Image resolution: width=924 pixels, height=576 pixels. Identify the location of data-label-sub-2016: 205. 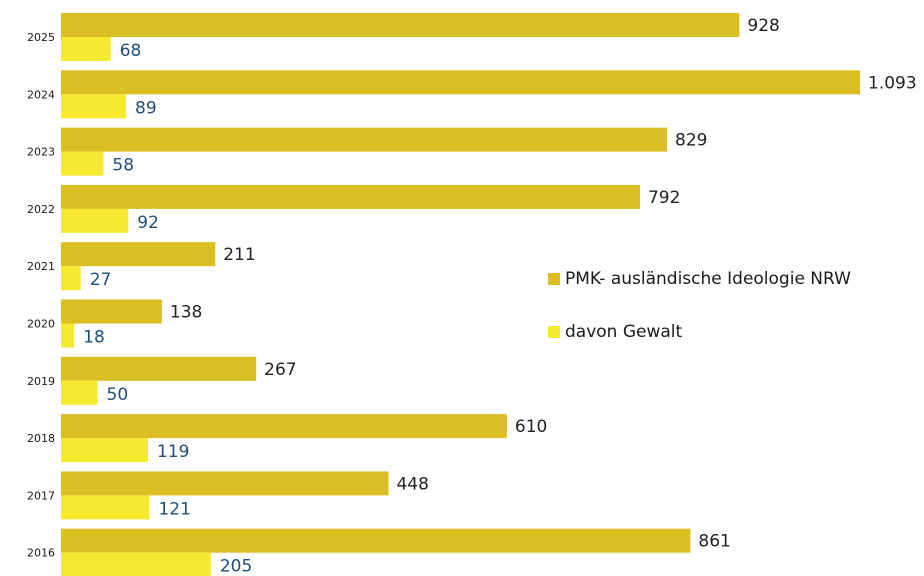
(236, 566).